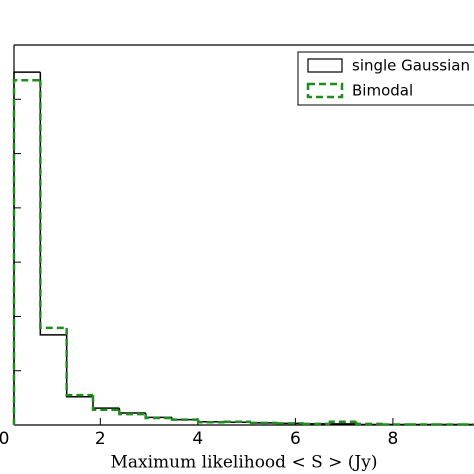 The width and height of the screenshot is (474, 474). Describe the element at coordinates (243, 463) in the screenshot. I see `x-axis-label: Maximum likelihood < S > (Jy)` at that location.